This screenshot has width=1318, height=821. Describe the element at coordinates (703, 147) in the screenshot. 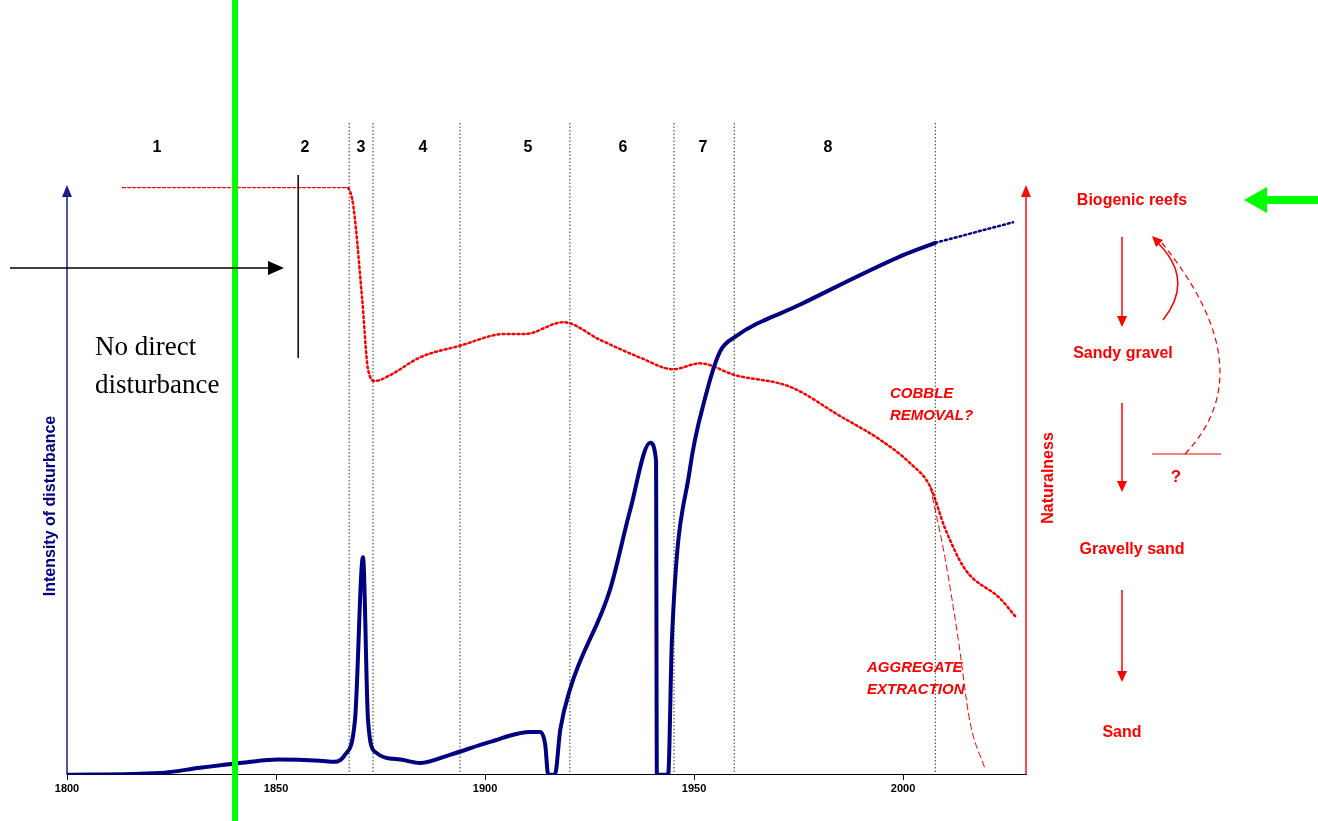

I see `text: 7` at that location.